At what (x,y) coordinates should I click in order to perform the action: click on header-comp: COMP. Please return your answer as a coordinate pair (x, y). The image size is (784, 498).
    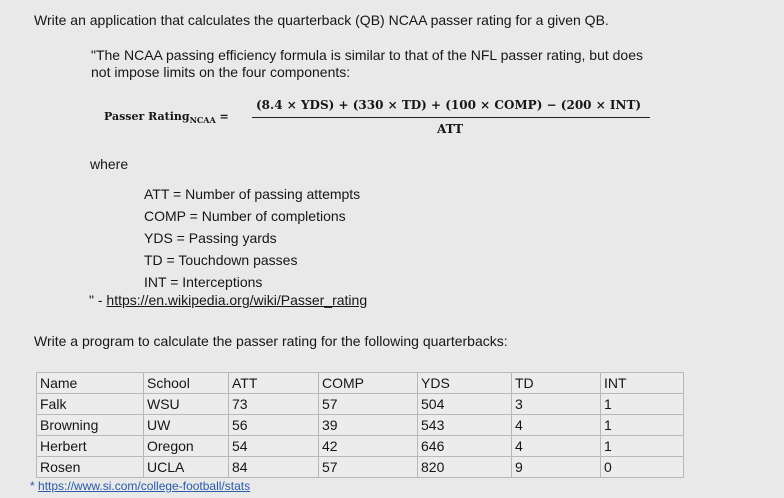
    Looking at the image, I should click on (368, 383).